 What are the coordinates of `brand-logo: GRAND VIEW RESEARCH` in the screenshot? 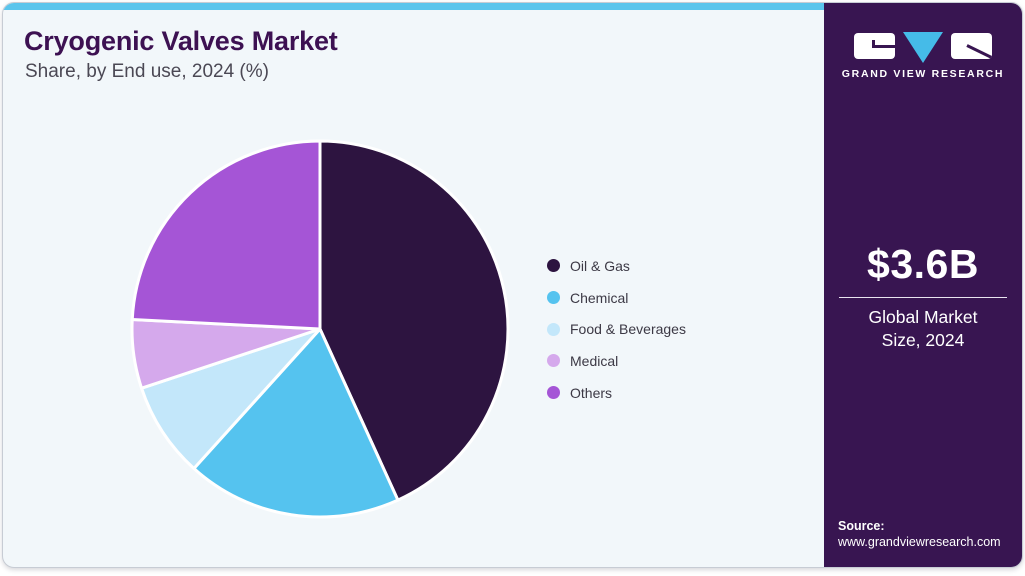 It's located at (923, 55).